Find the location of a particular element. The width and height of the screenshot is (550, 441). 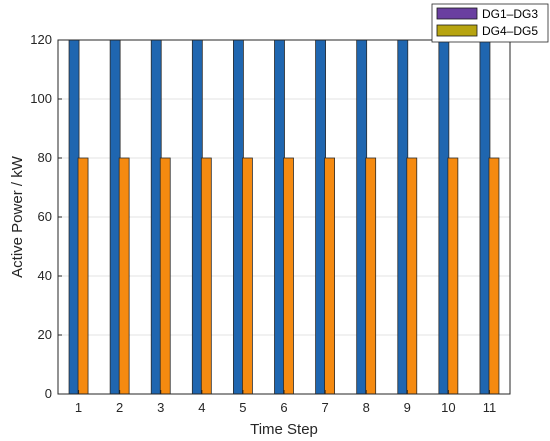

x-tick-label: 3 is located at coordinates (160, 407).